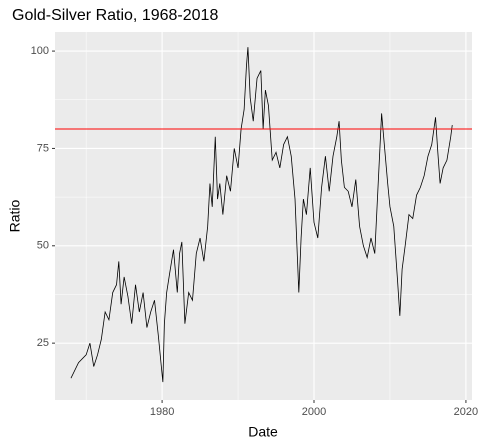 The width and height of the screenshot is (479, 445). Describe the element at coordinates (15, 215) in the screenshot. I see `y-axis-label: Ratio` at that location.